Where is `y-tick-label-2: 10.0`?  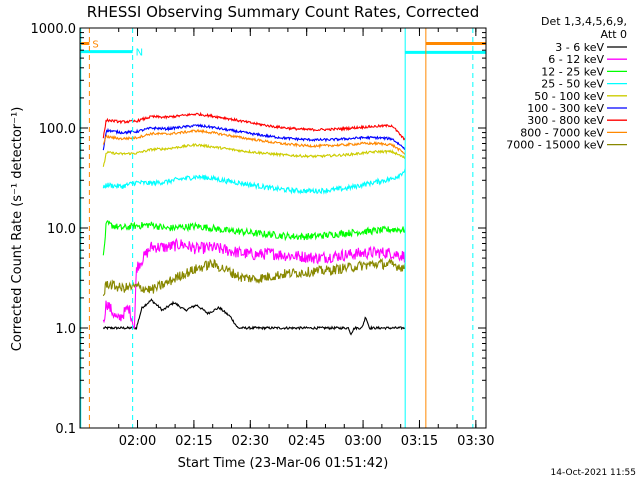
y-tick-label-2: 10.0 is located at coordinates (61, 229).